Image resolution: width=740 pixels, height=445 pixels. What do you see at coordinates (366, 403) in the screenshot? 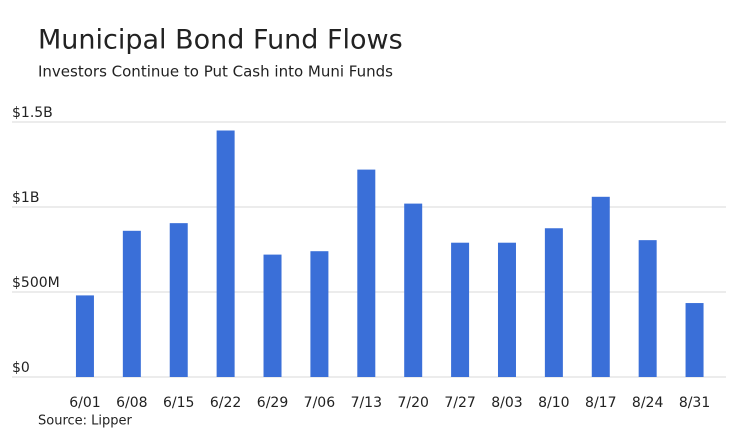
I see `x-tick-label: 7/13` at bounding box center [366, 403].